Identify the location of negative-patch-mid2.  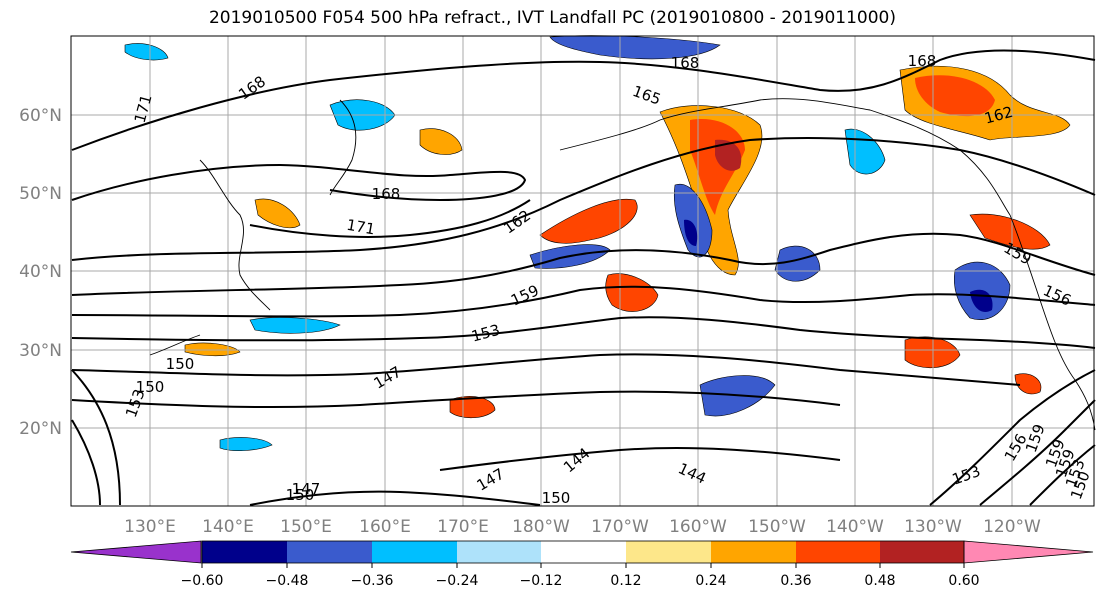
(797, 263).